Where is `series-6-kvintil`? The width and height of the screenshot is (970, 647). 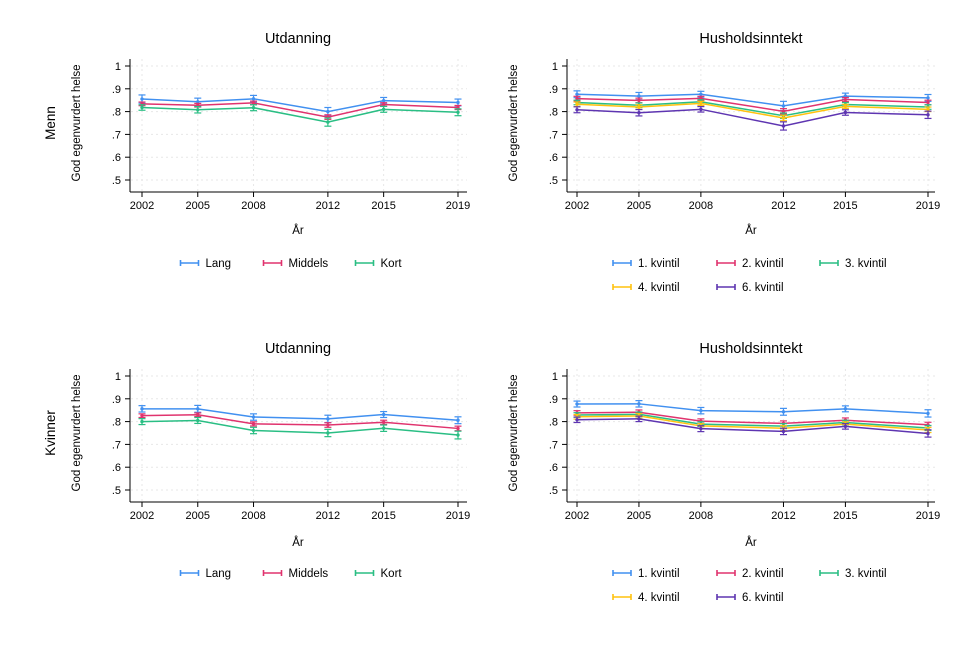
series-6-kvintil is located at coordinates (752, 118).